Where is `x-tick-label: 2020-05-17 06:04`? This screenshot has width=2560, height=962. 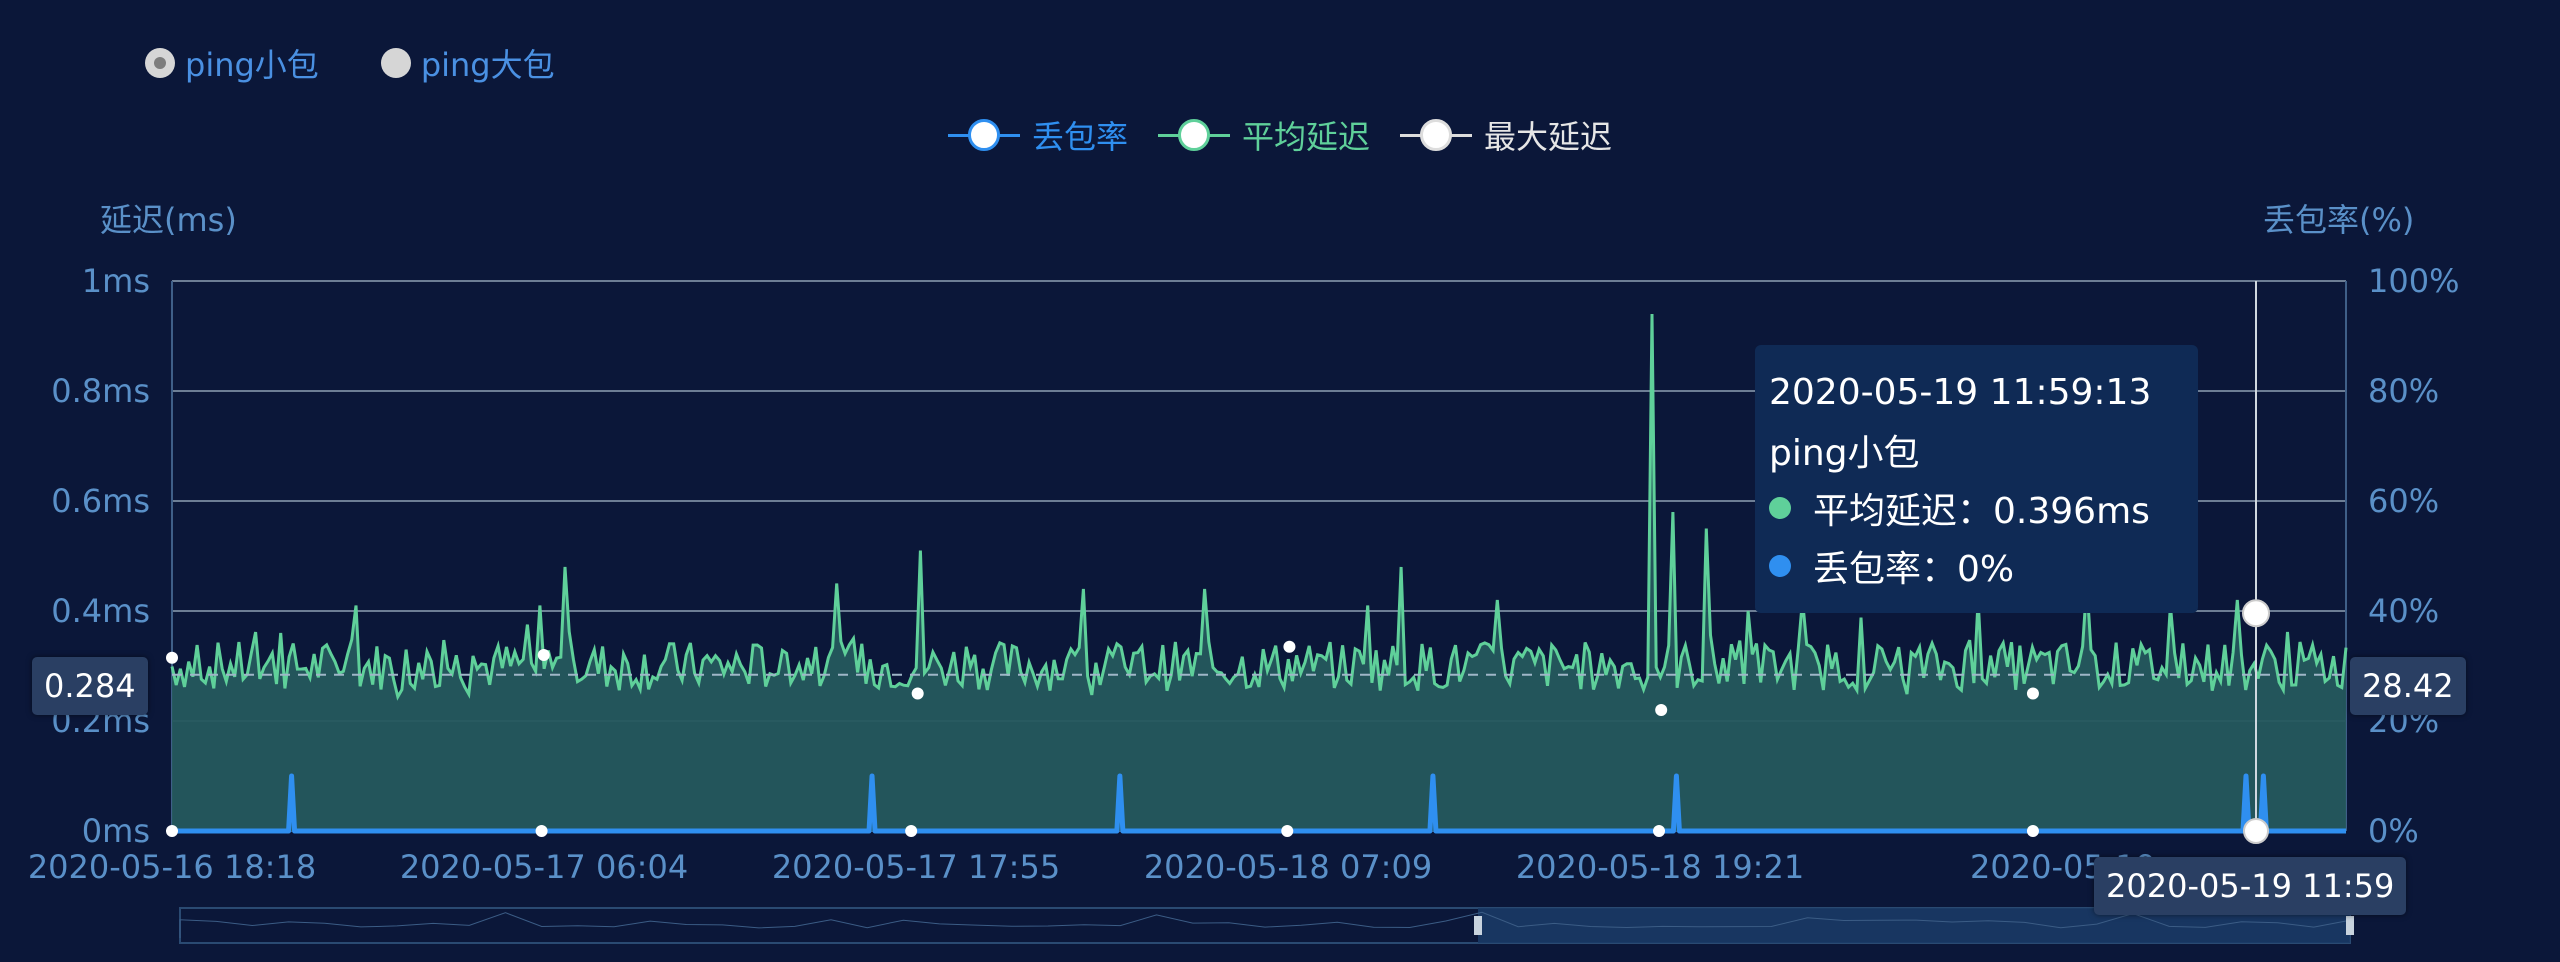
x-tick-label: 2020-05-17 06:04 is located at coordinates (544, 867).